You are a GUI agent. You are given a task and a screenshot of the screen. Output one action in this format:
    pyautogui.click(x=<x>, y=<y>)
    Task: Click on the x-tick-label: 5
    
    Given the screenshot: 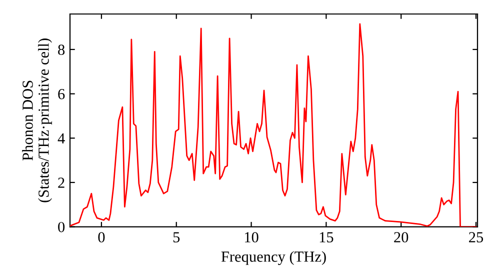 What is the action you would take?
    pyautogui.click(x=176, y=237)
    